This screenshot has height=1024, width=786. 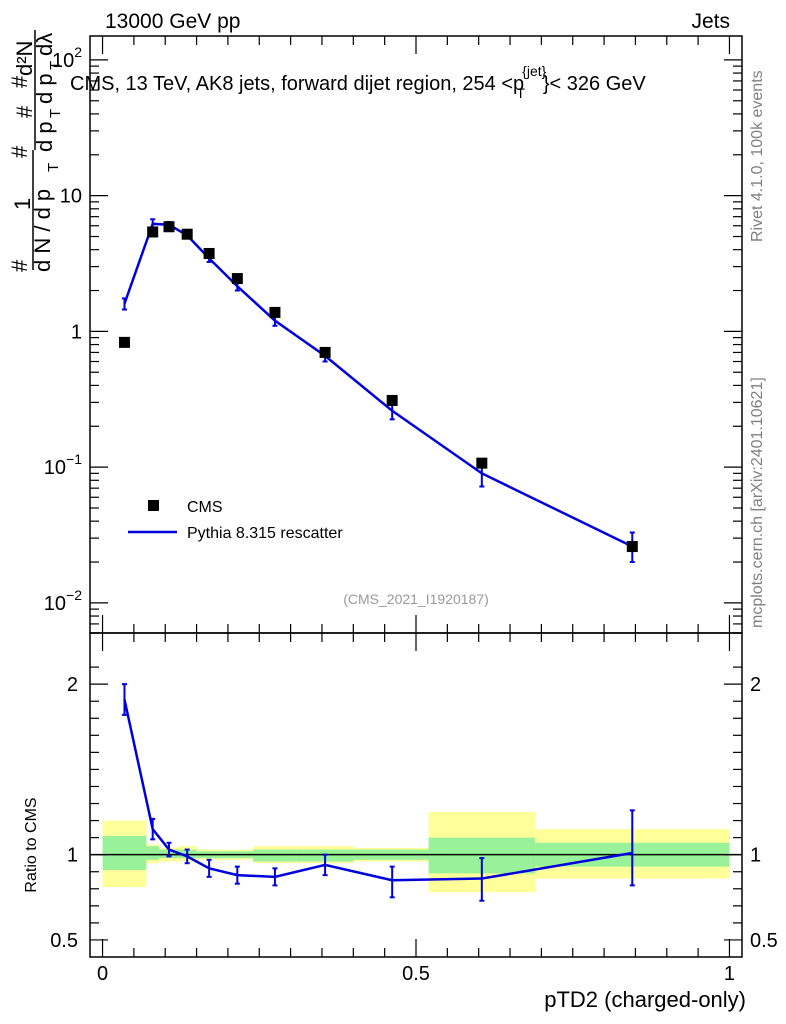 I want to click on x-axis-label: pTD2 (charged-only), so click(x=645, y=999).